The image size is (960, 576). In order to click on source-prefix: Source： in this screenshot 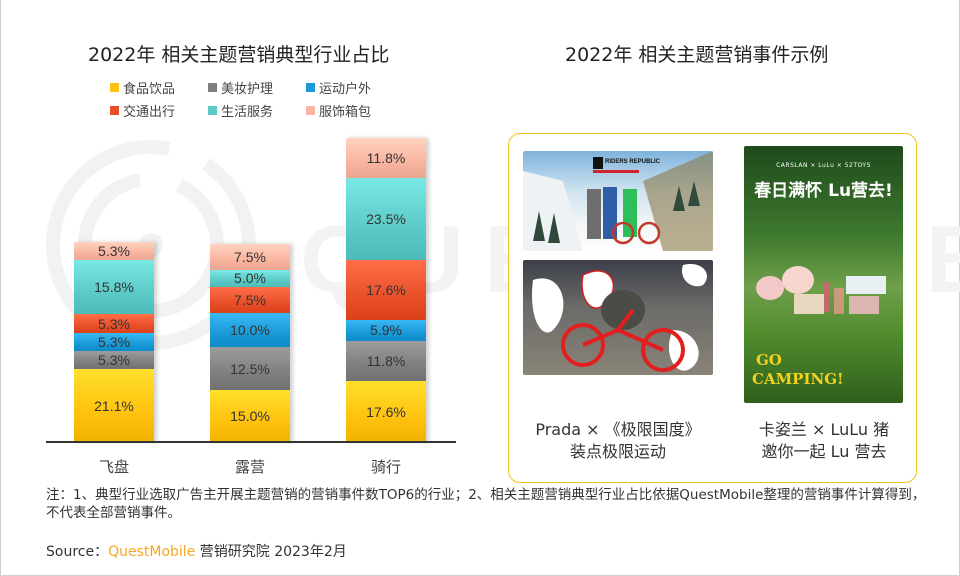, I will do `click(77, 552)`.